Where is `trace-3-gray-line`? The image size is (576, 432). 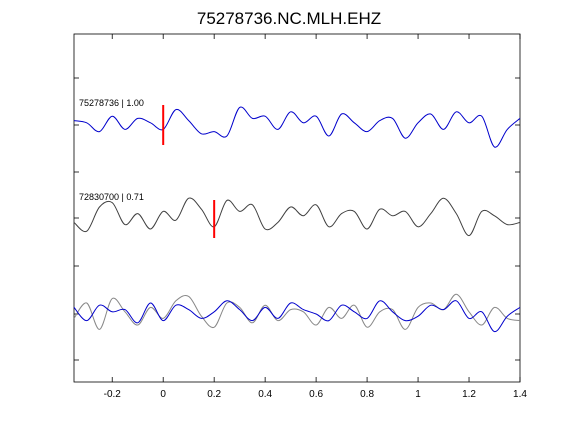
trace-3-gray-line is located at coordinates (297, 311).